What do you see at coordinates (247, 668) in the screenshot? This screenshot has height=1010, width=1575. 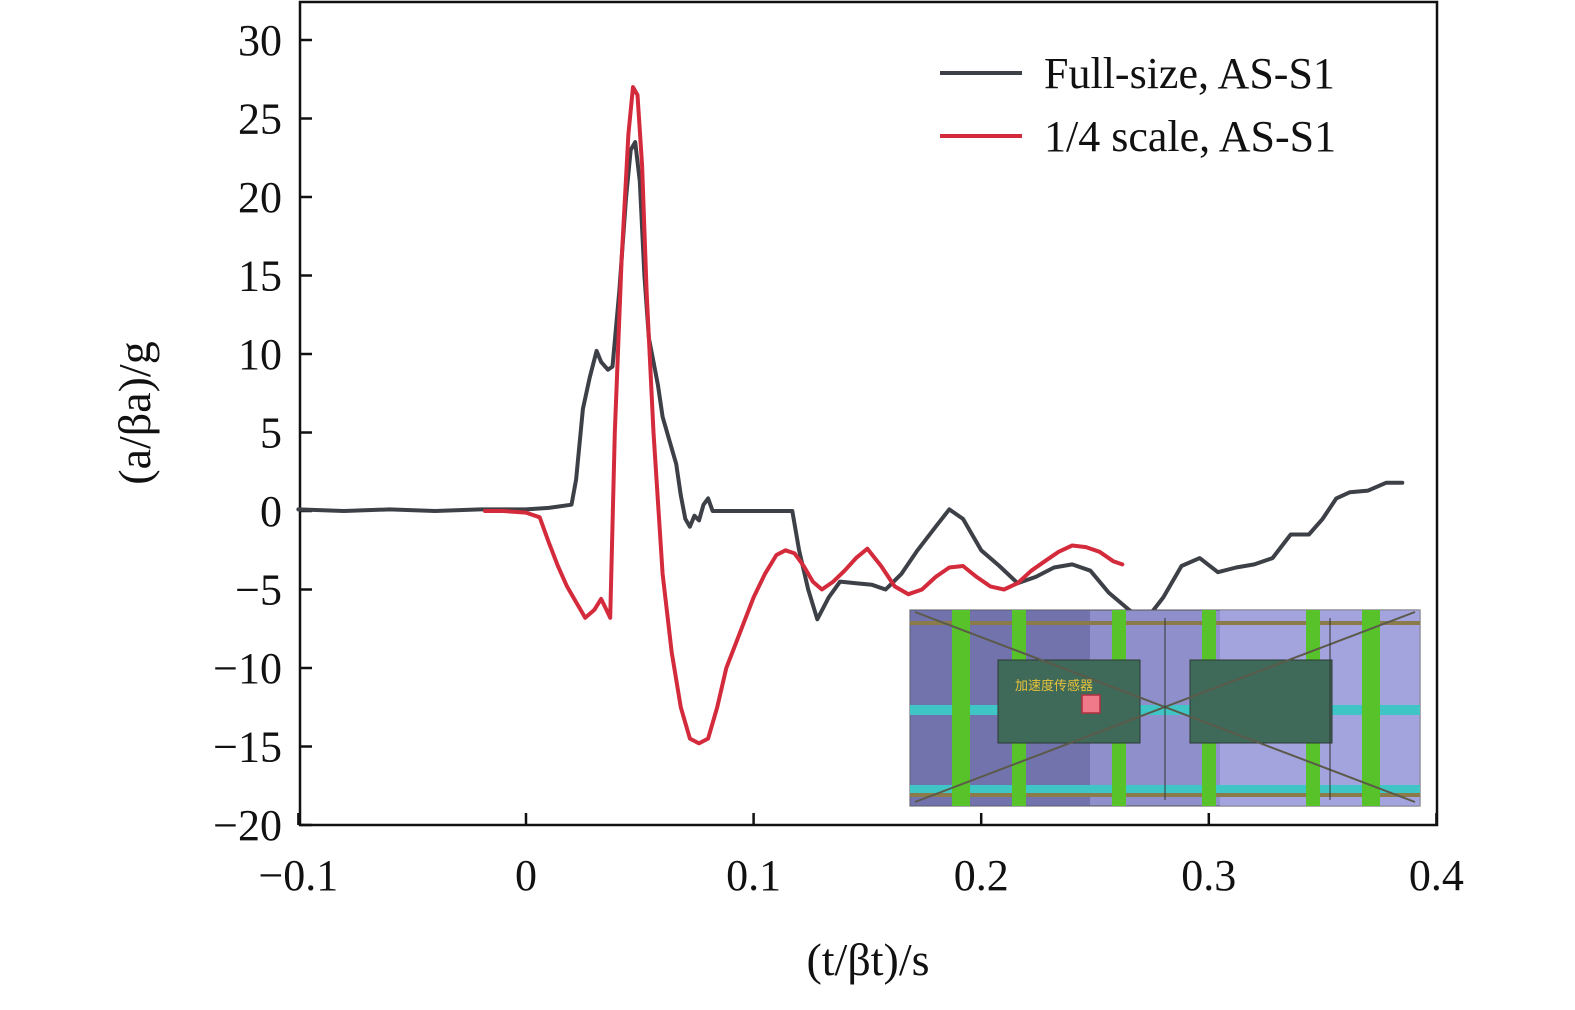 I see `y-tick-label: −10` at bounding box center [247, 668].